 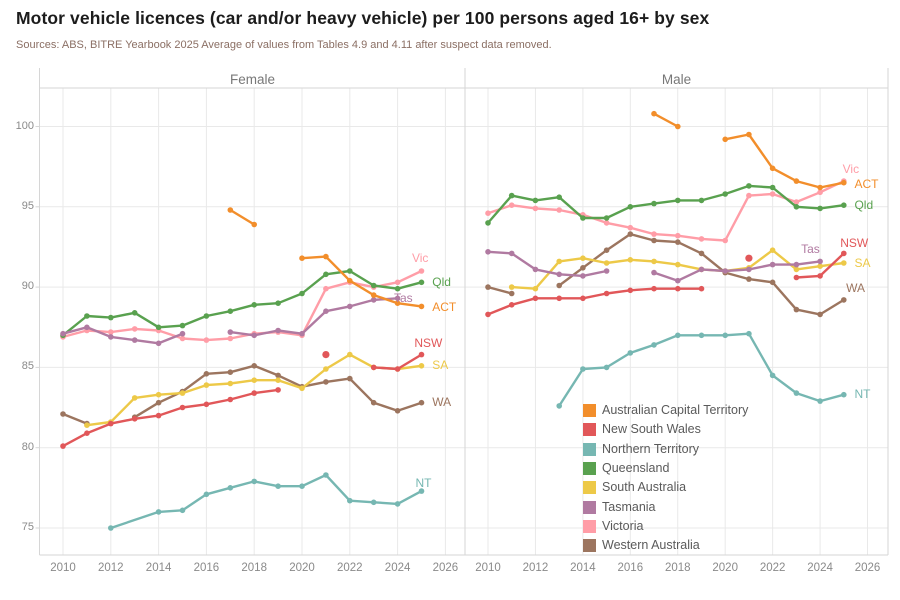 I want to click on series-line-female-tas, so click(x=314, y=317).